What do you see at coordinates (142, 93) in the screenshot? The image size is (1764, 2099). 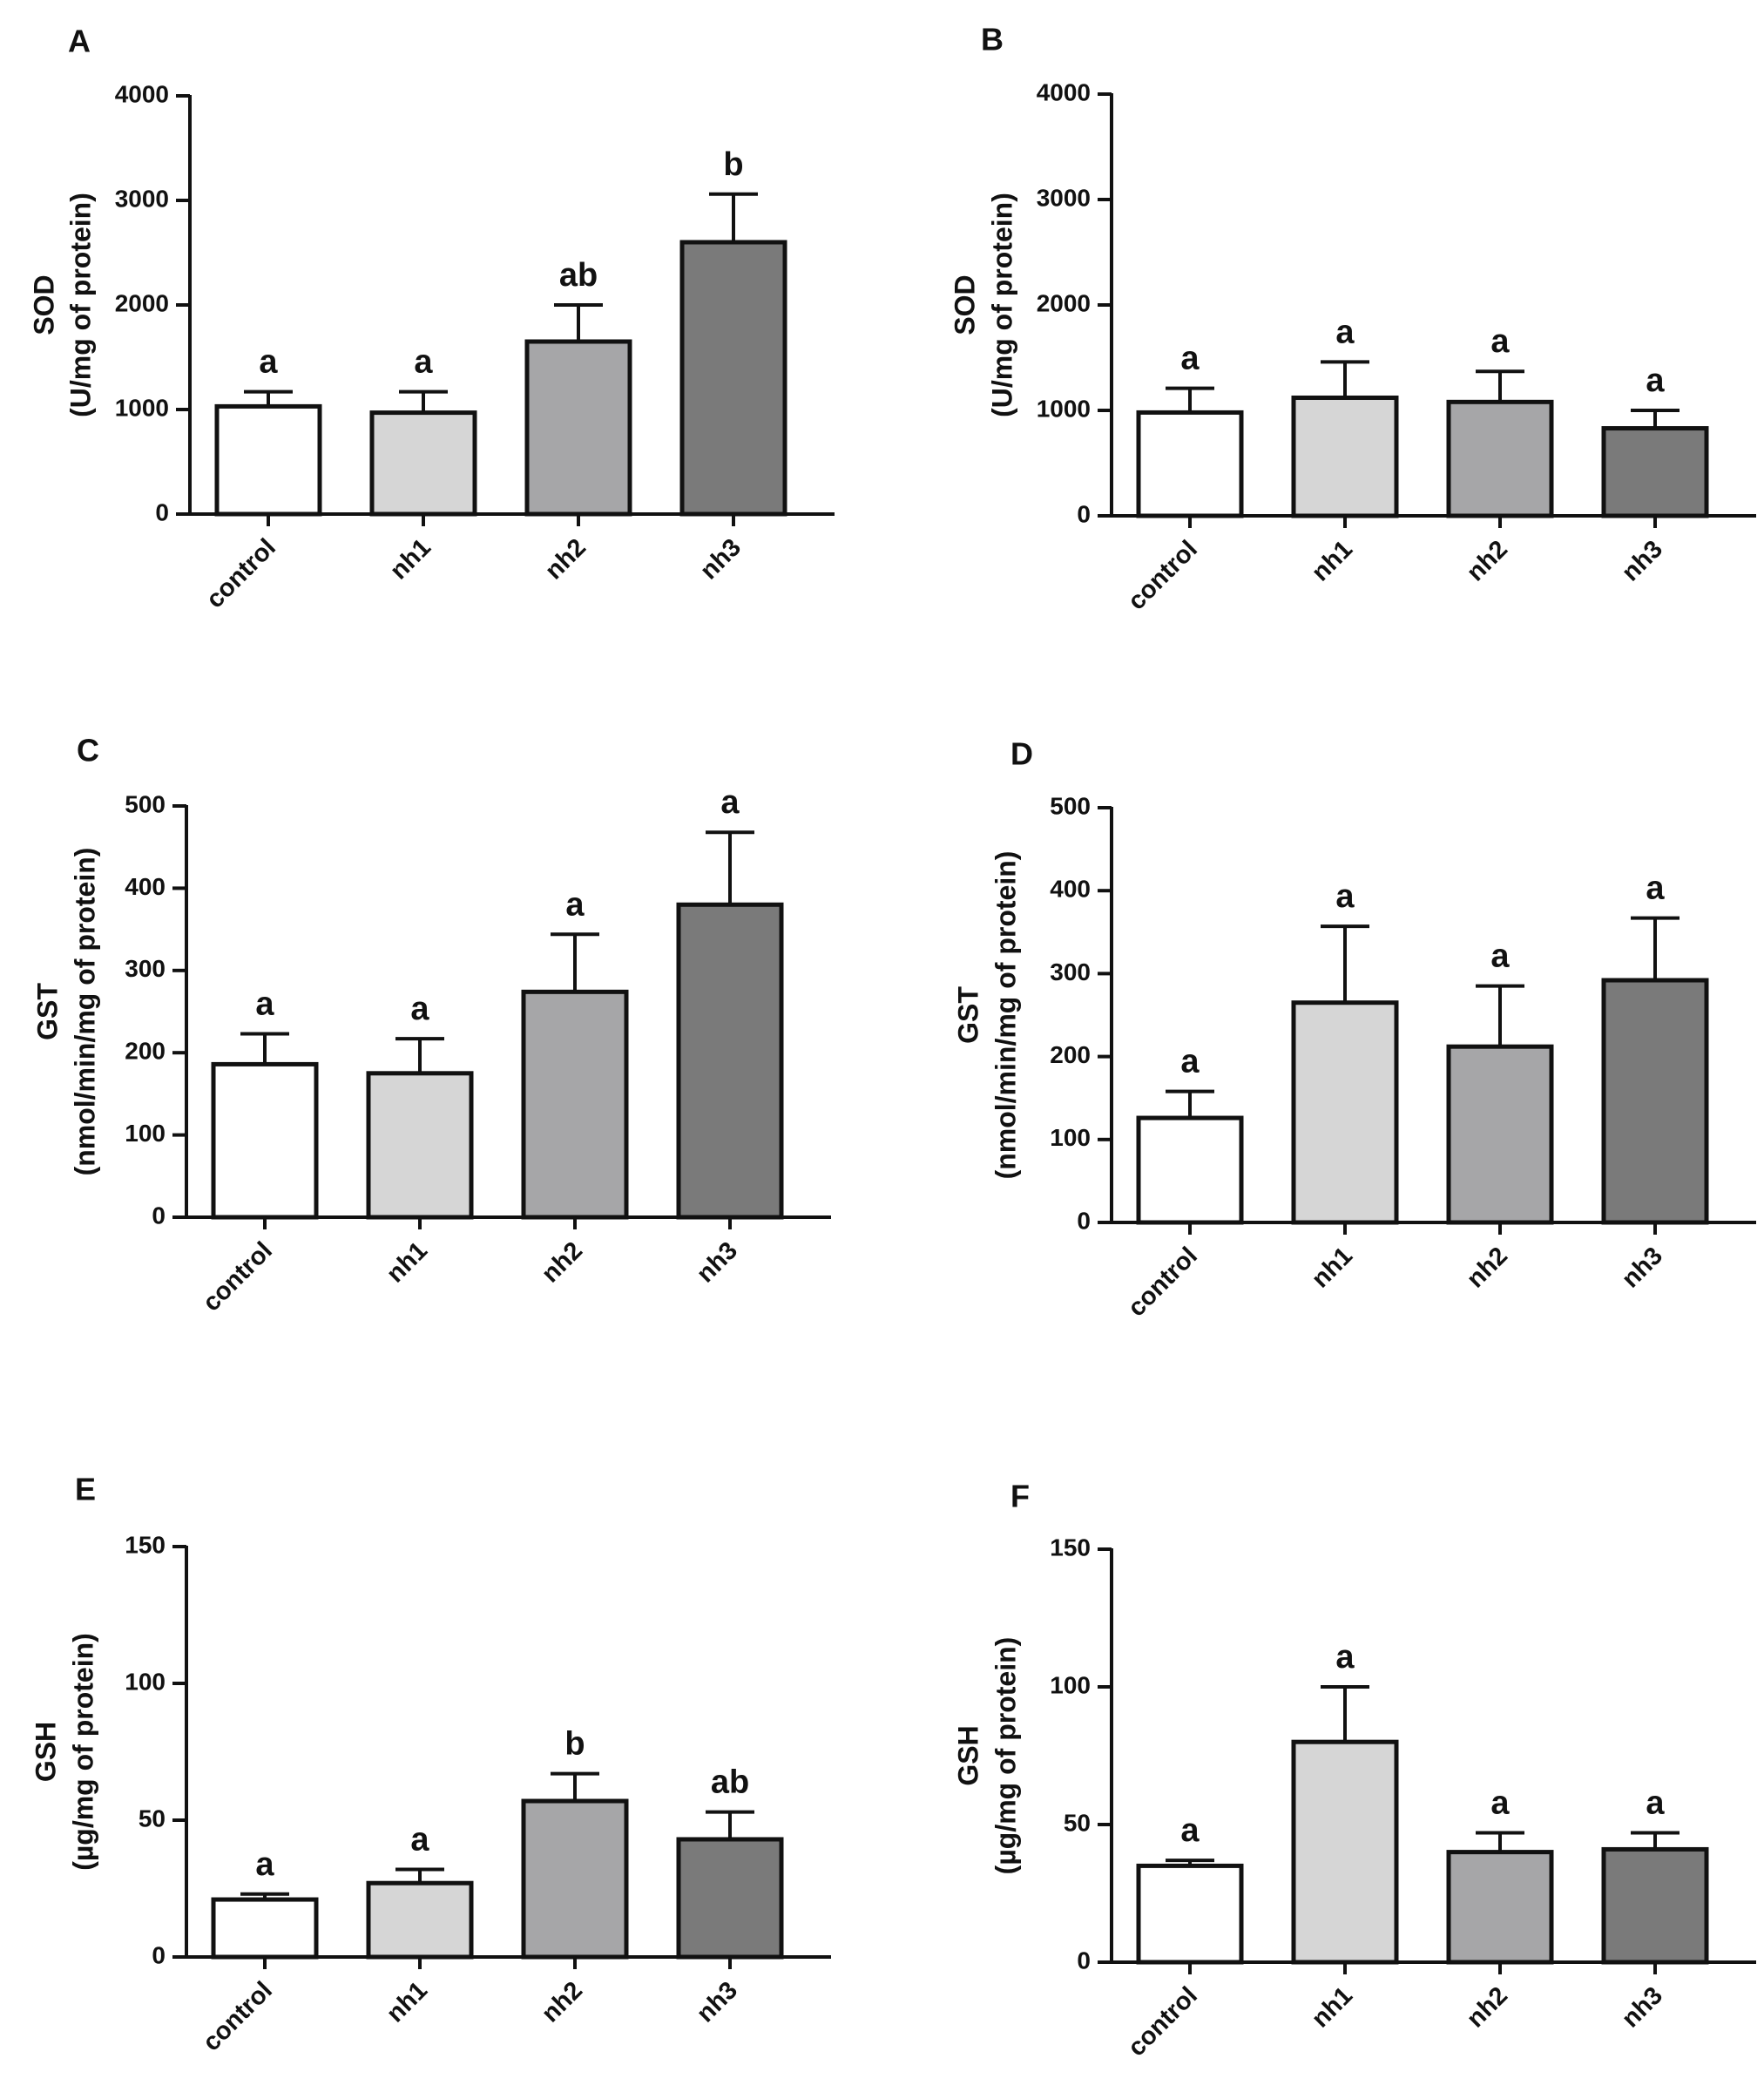 I see `y-tick-label: 4000` at bounding box center [142, 93].